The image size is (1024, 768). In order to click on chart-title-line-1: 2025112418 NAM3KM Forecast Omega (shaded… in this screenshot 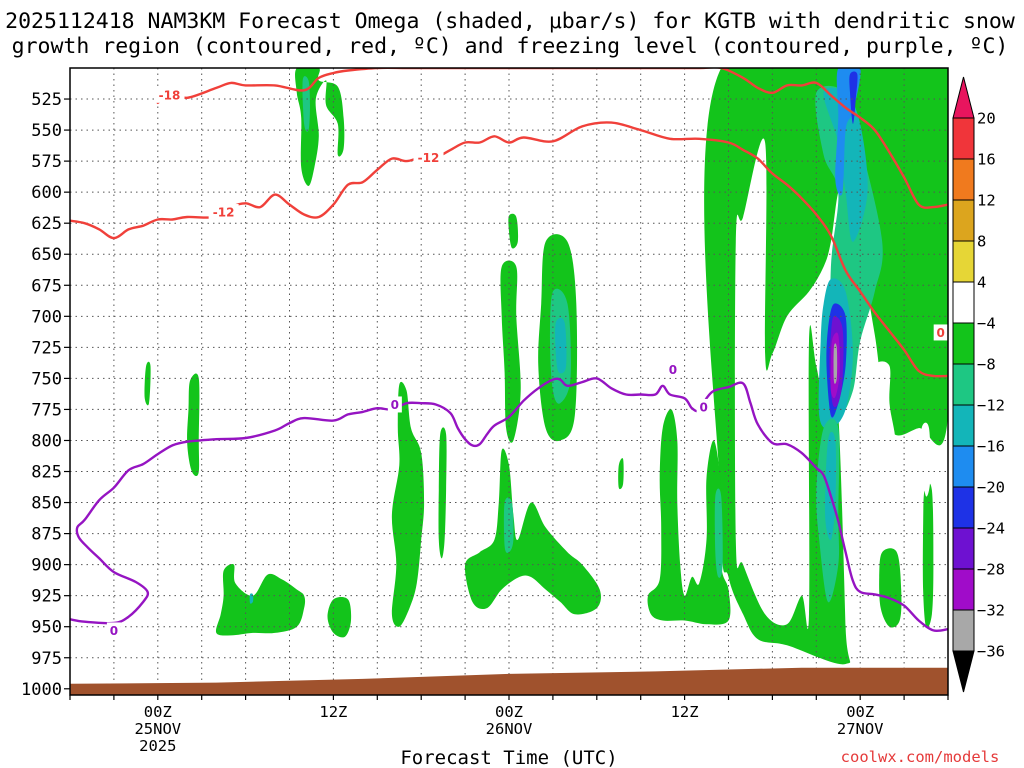, I will do `click(510, 21)`.